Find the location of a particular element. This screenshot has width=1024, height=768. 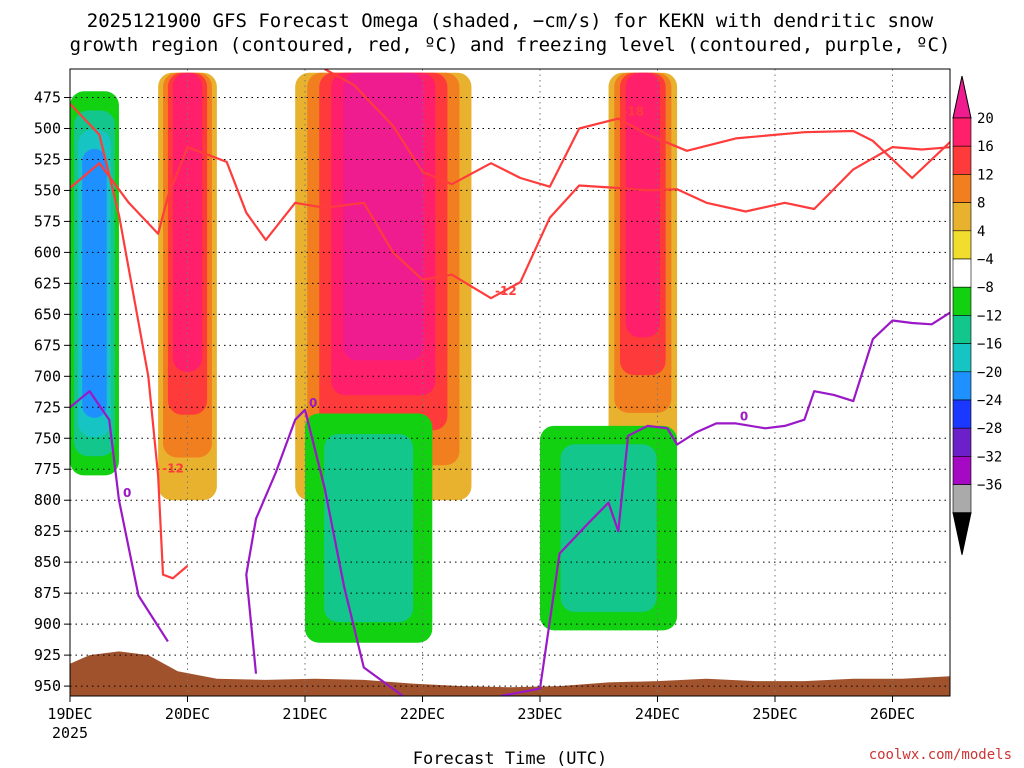

y-tick-label-475: 475 is located at coordinates (47, 98).